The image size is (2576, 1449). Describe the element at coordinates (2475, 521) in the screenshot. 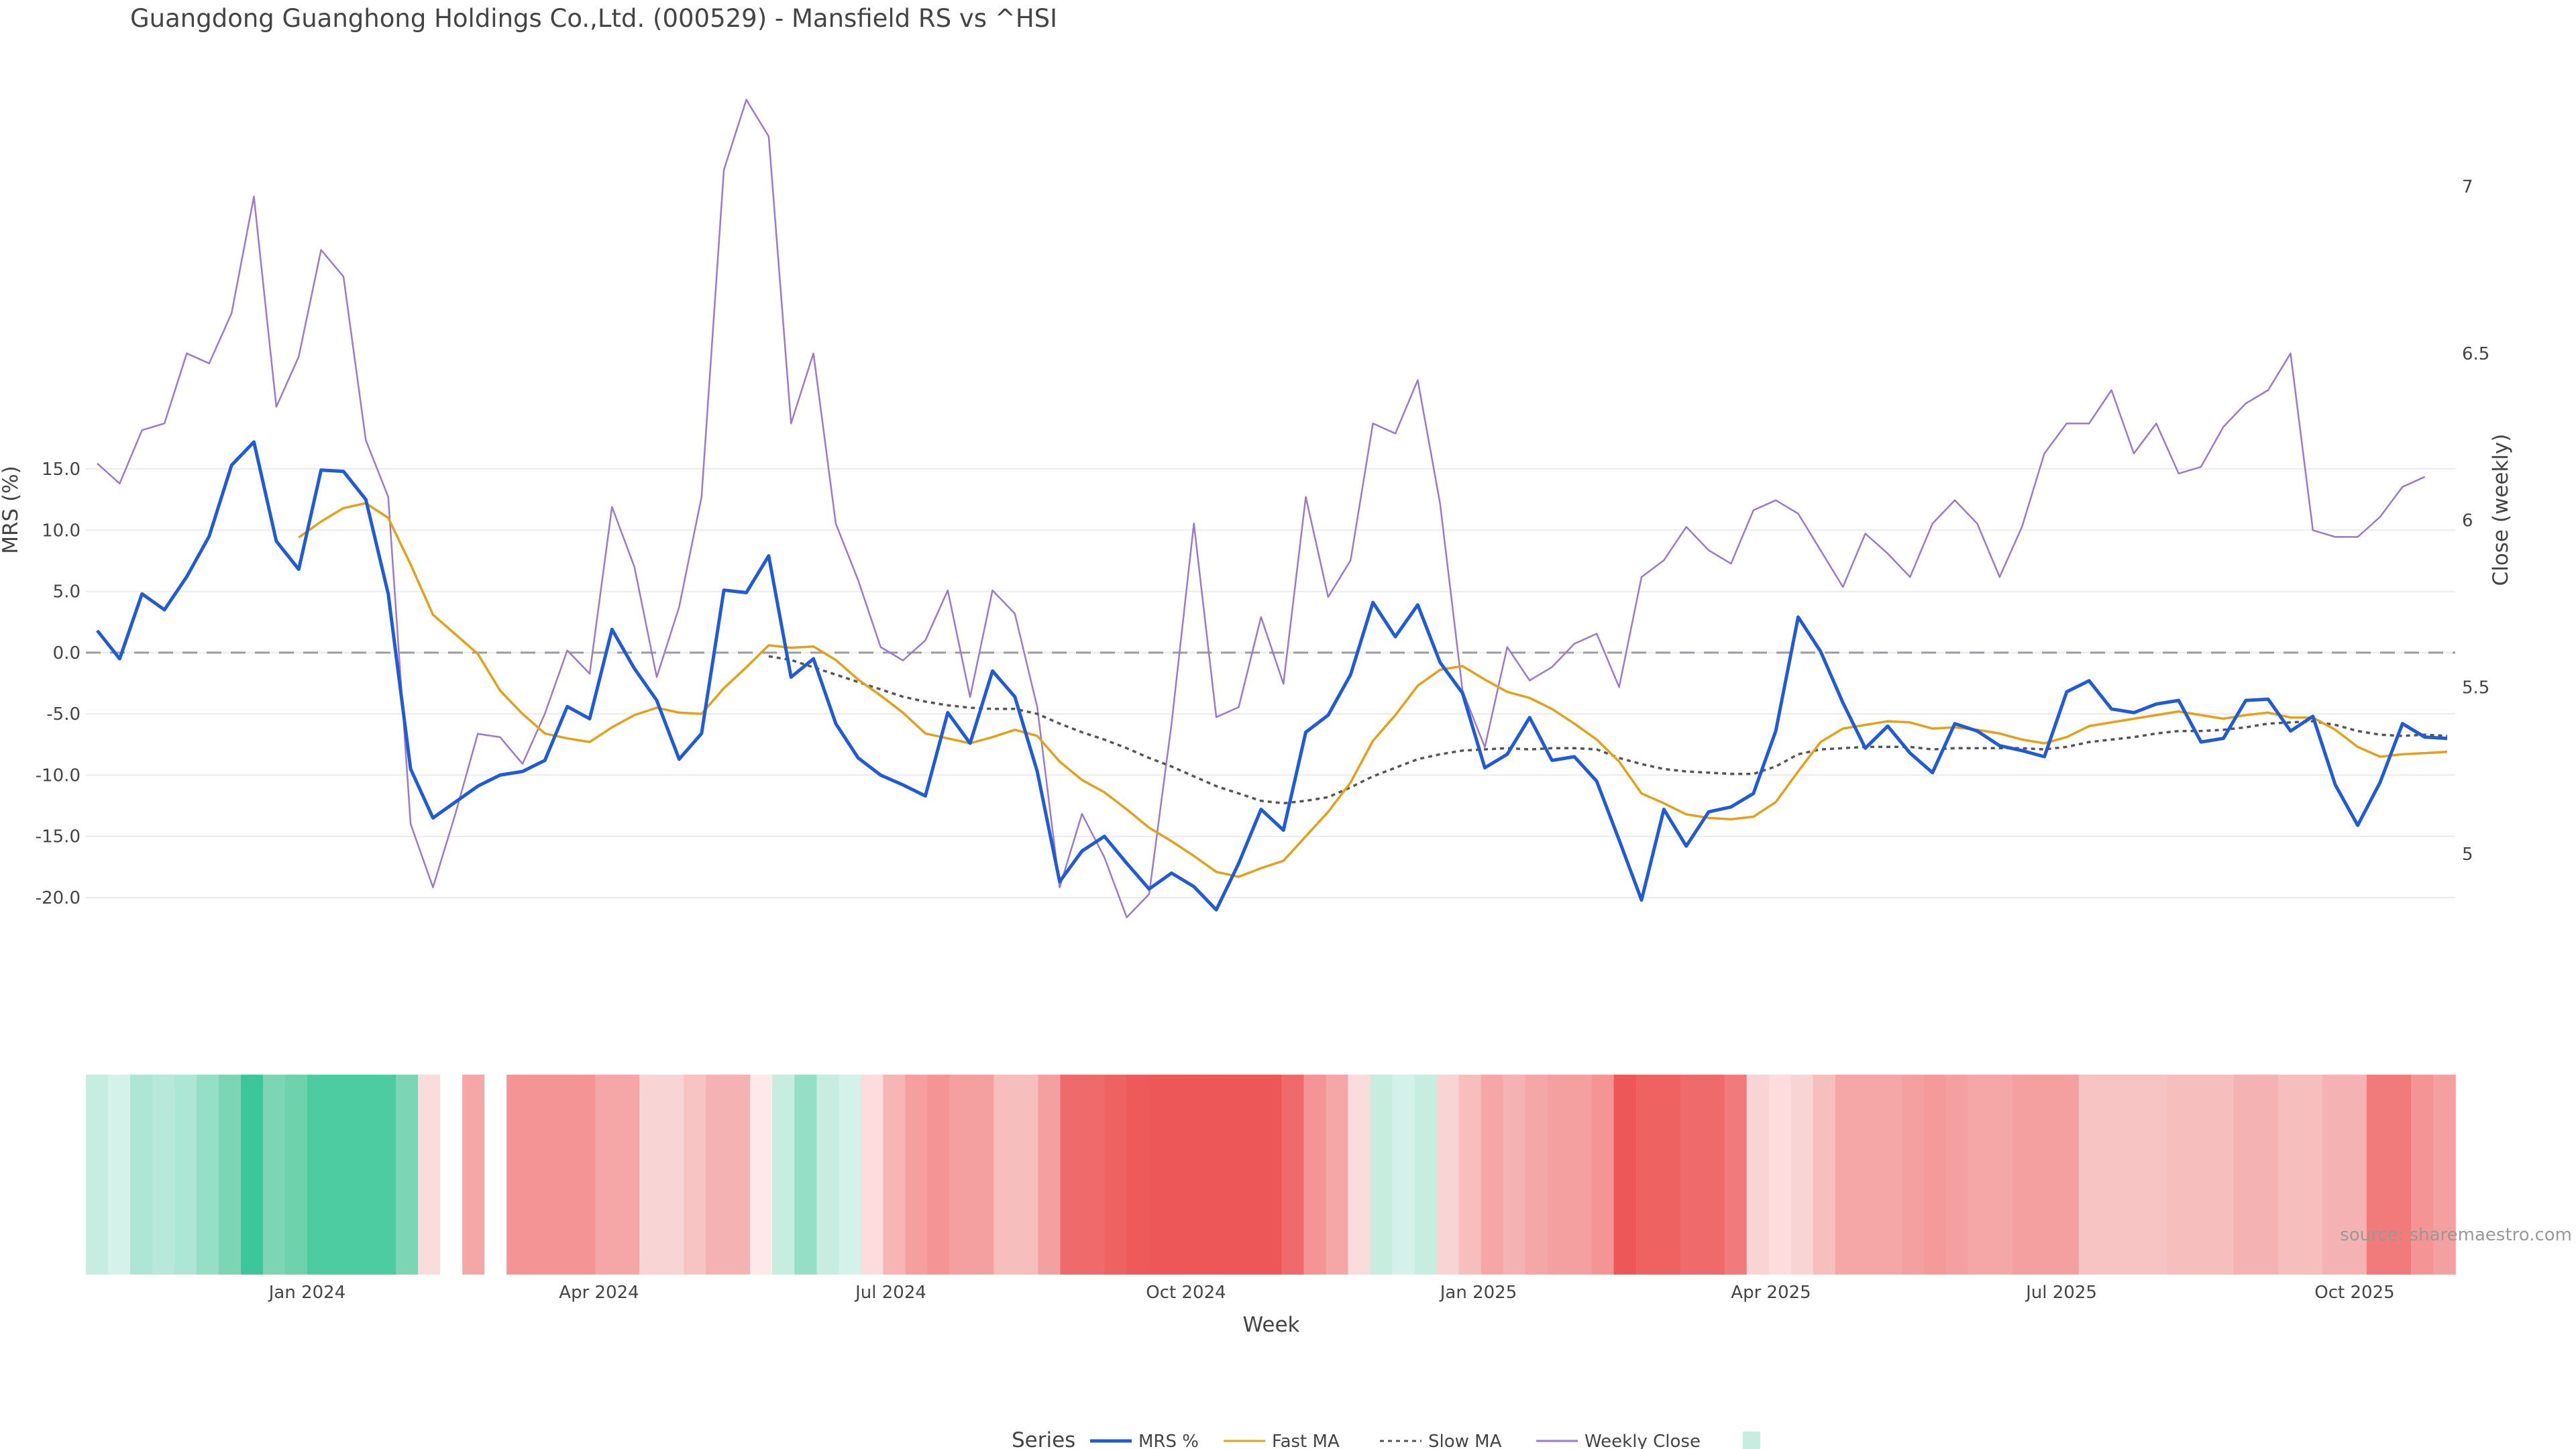

I see `y-axis-right: 7 6.5 6 5.5 5` at that location.